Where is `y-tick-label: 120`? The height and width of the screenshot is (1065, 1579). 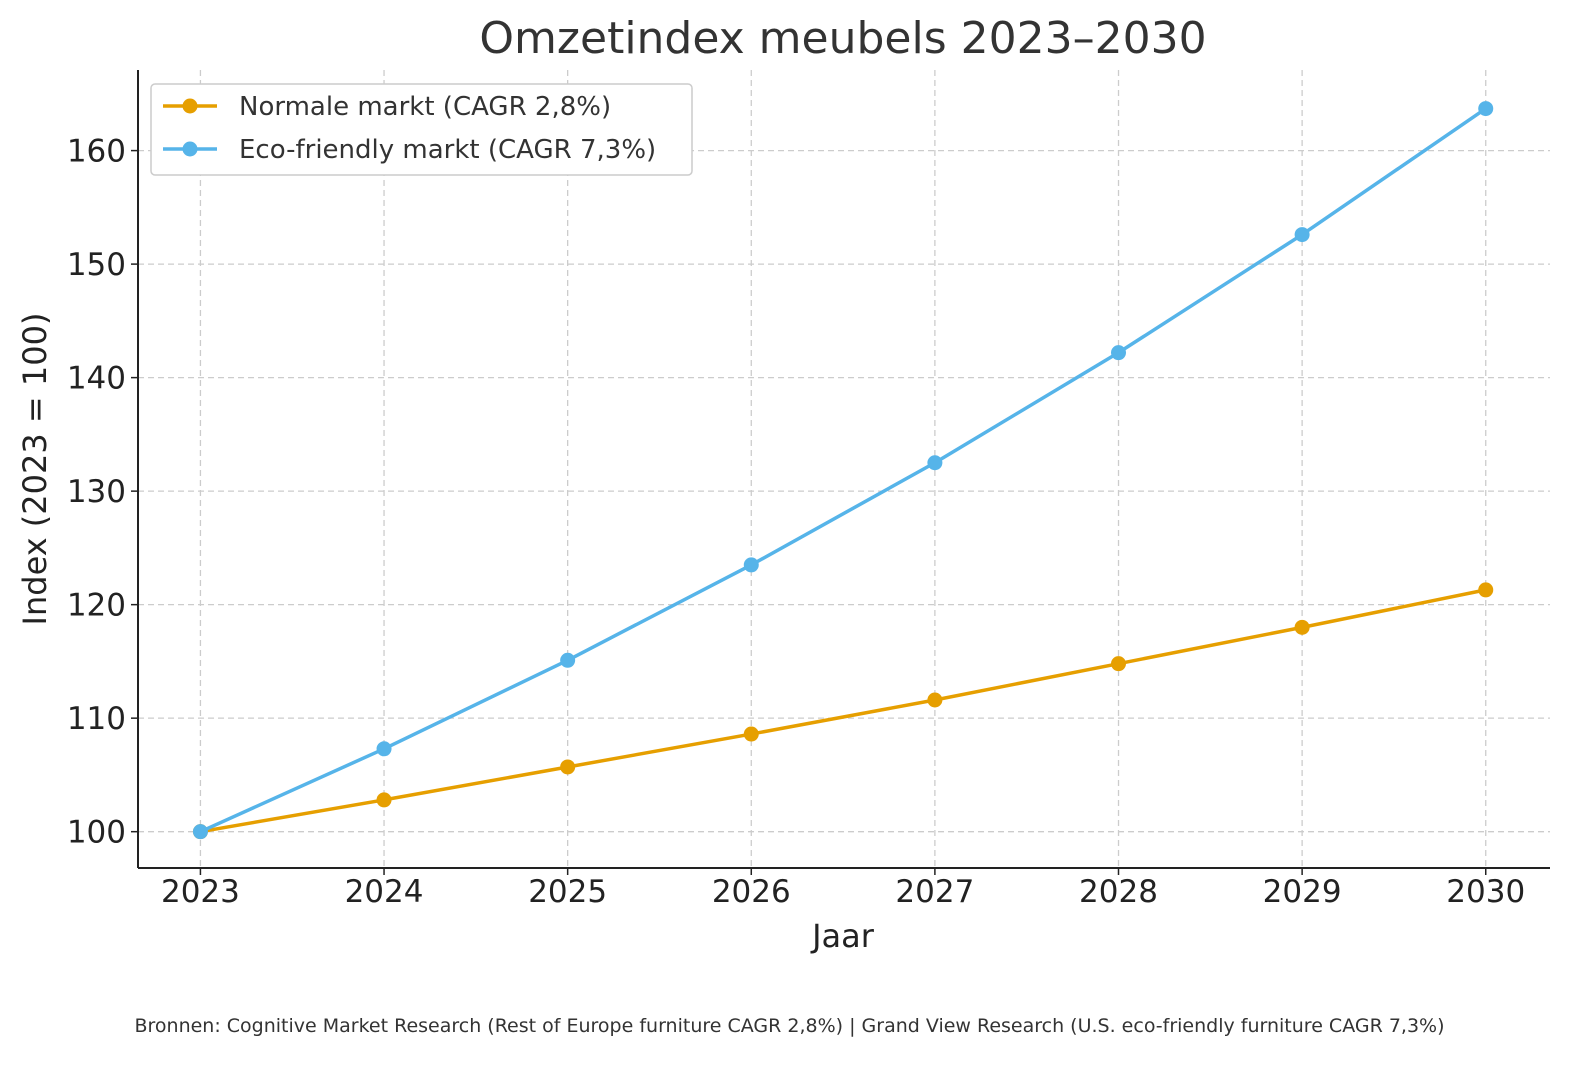
y-tick-label: 120 is located at coordinates (96, 606).